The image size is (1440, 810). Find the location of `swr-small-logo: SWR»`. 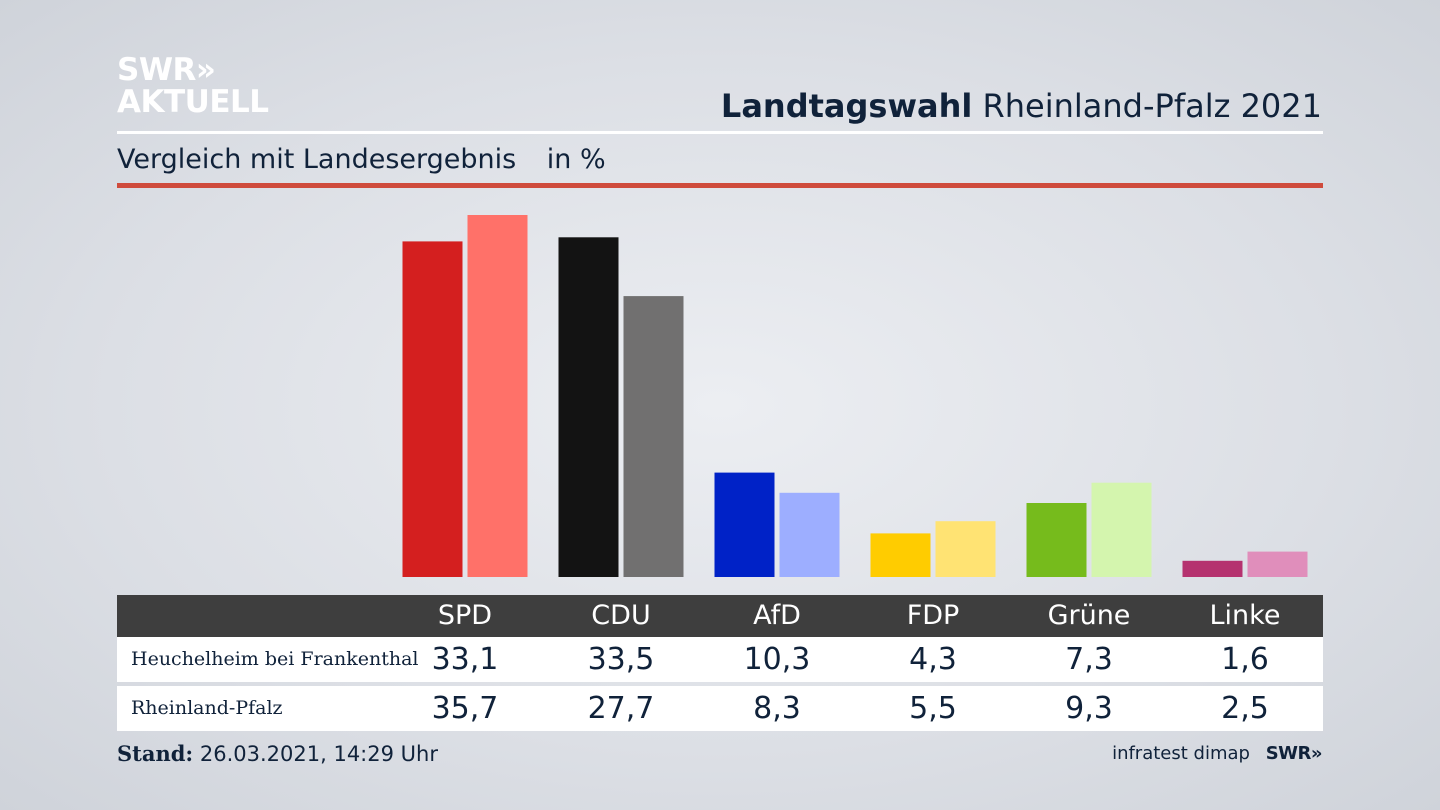

swr-small-logo: SWR» is located at coordinates (1294, 753).